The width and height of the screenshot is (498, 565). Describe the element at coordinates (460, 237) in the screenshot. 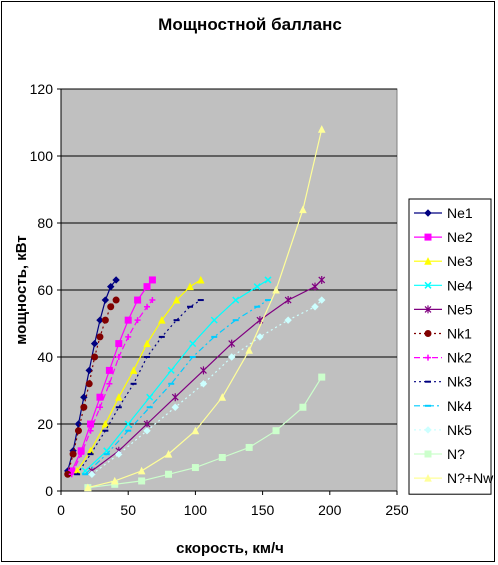

I see `legend-label: Ne2` at that location.